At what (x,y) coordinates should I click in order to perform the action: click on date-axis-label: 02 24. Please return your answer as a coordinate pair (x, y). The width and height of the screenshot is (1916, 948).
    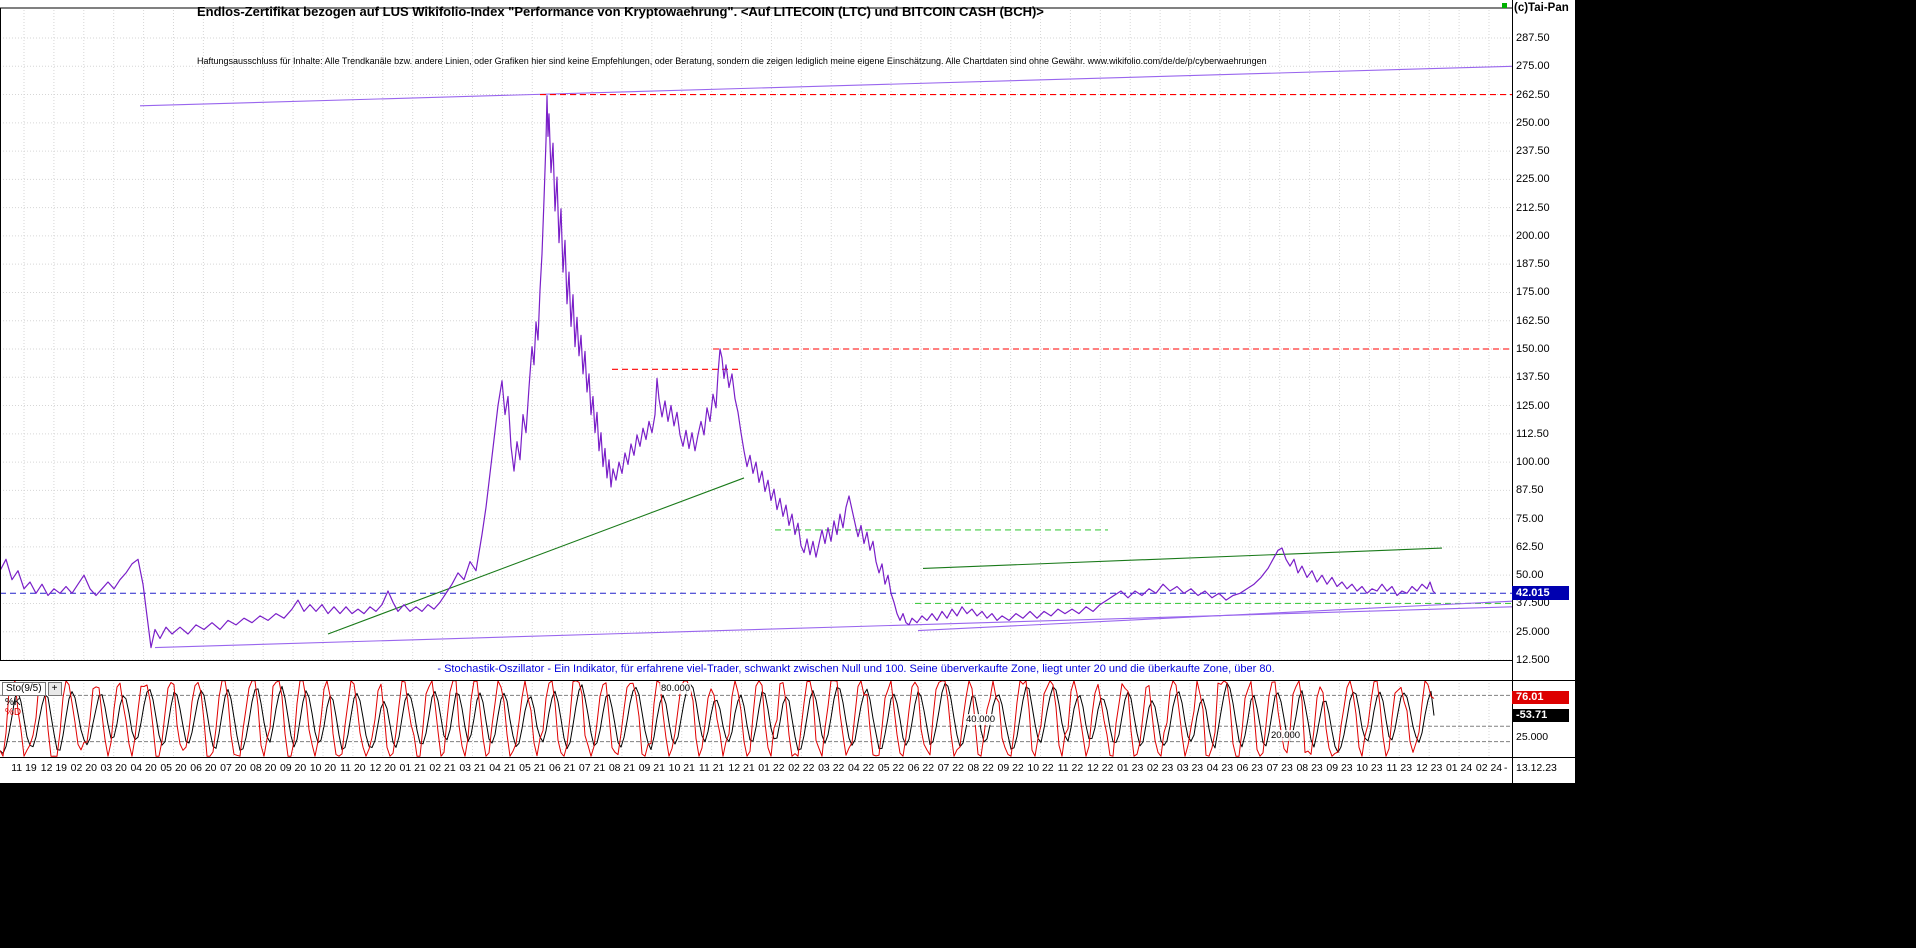
    Looking at the image, I should click on (1489, 768).